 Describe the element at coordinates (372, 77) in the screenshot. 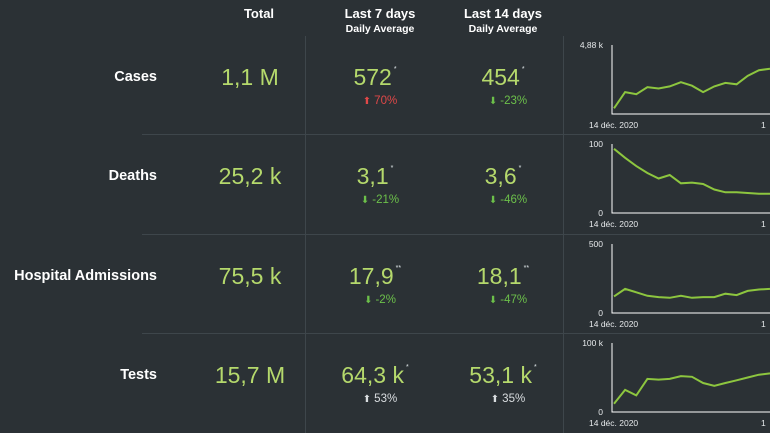

I see `last7-value-text: 572` at that location.